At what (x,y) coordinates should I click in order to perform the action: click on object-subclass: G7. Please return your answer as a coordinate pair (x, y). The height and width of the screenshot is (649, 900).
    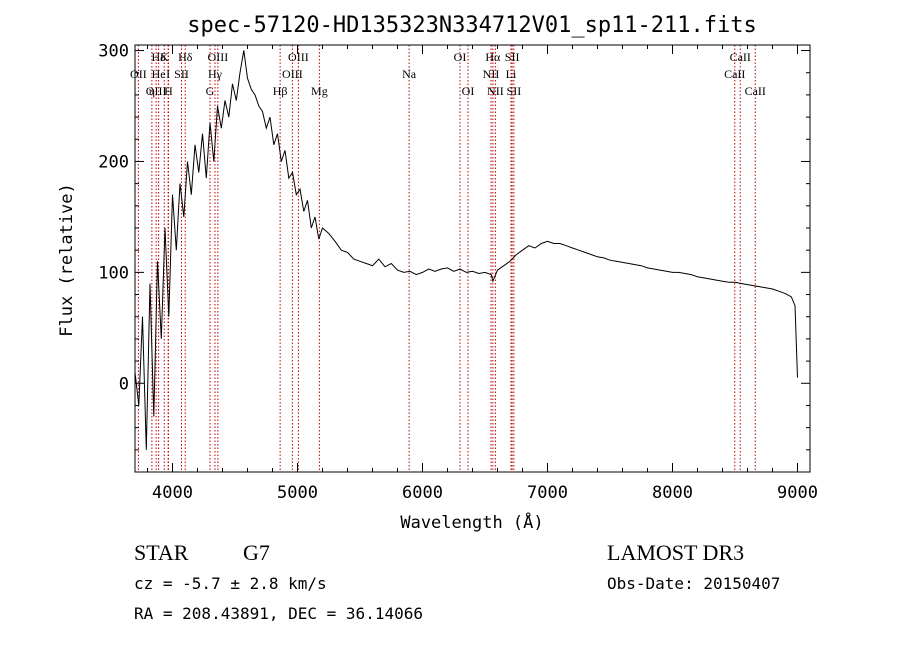
    Looking at the image, I should click on (256, 552).